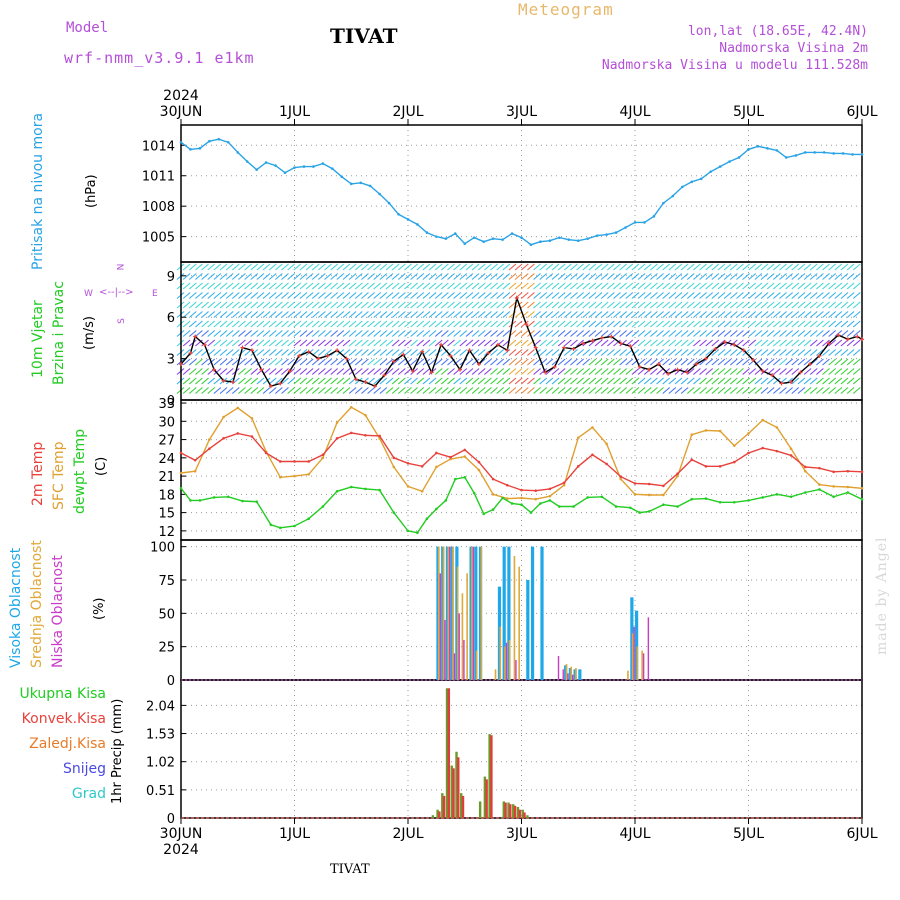  Describe the element at coordinates (861, 834) in the screenshot. I see `x-tick-label-bottom: 6JUL` at that location.